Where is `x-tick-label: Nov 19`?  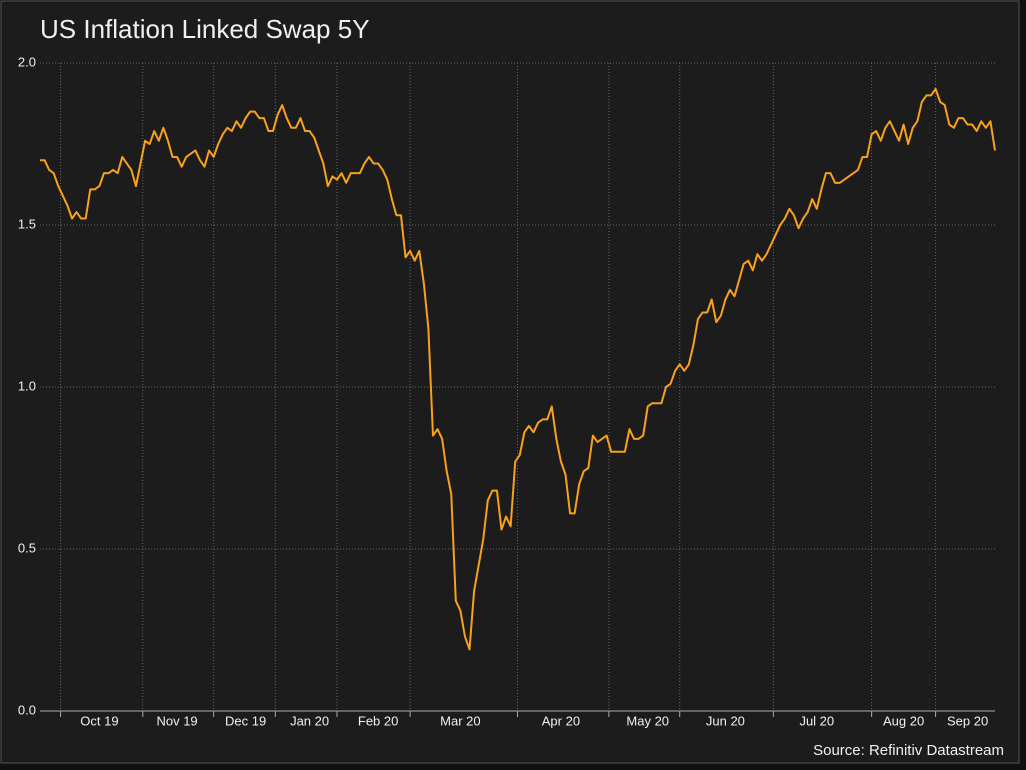 x-tick-label: Nov 19 is located at coordinates (176, 720).